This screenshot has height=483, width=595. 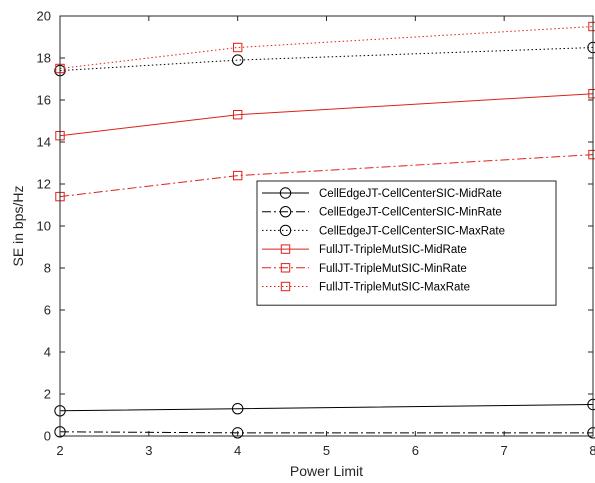 What do you see at coordinates (59, 450) in the screenshot?
I see `x-tick-label: 2` at bounding box center [59, 450].